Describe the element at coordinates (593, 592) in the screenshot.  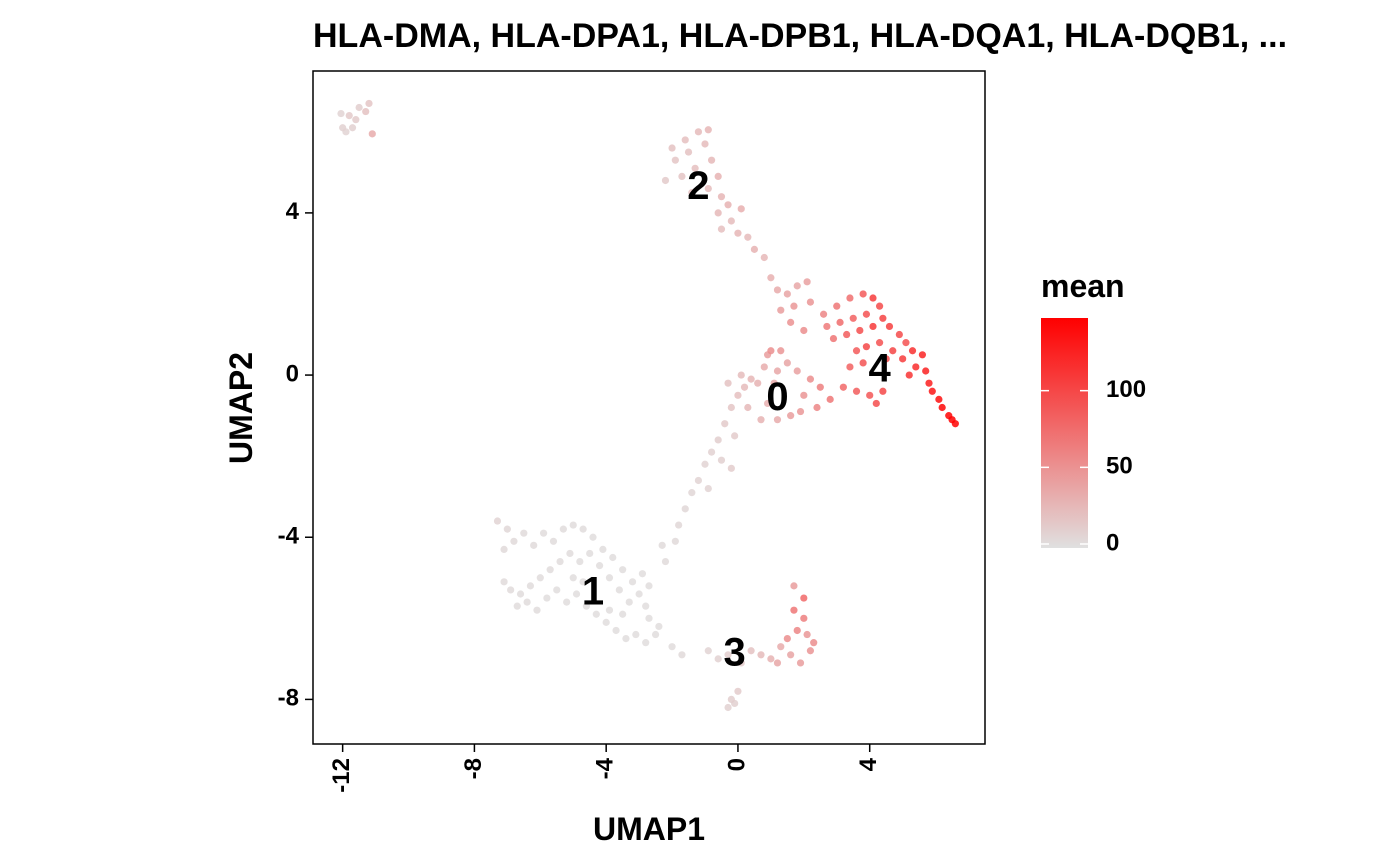
I see `cluster-label: 1` at that location.